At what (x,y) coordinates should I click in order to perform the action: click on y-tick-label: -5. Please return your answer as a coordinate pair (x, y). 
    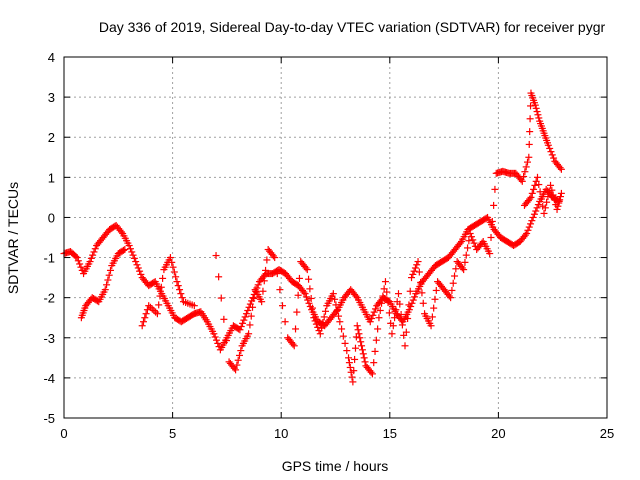
    Looking at the image, I should click on (49, 418).